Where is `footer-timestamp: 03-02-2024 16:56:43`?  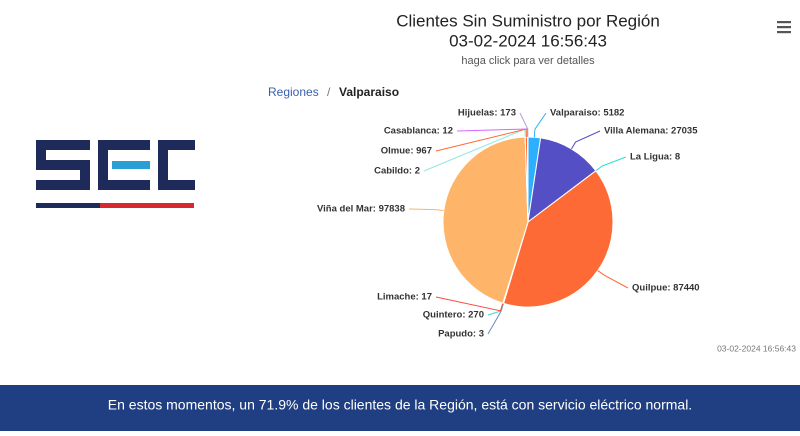
footer-timestamp: 03-02-2024 16:56:43 is located at coordinates (756, 348).